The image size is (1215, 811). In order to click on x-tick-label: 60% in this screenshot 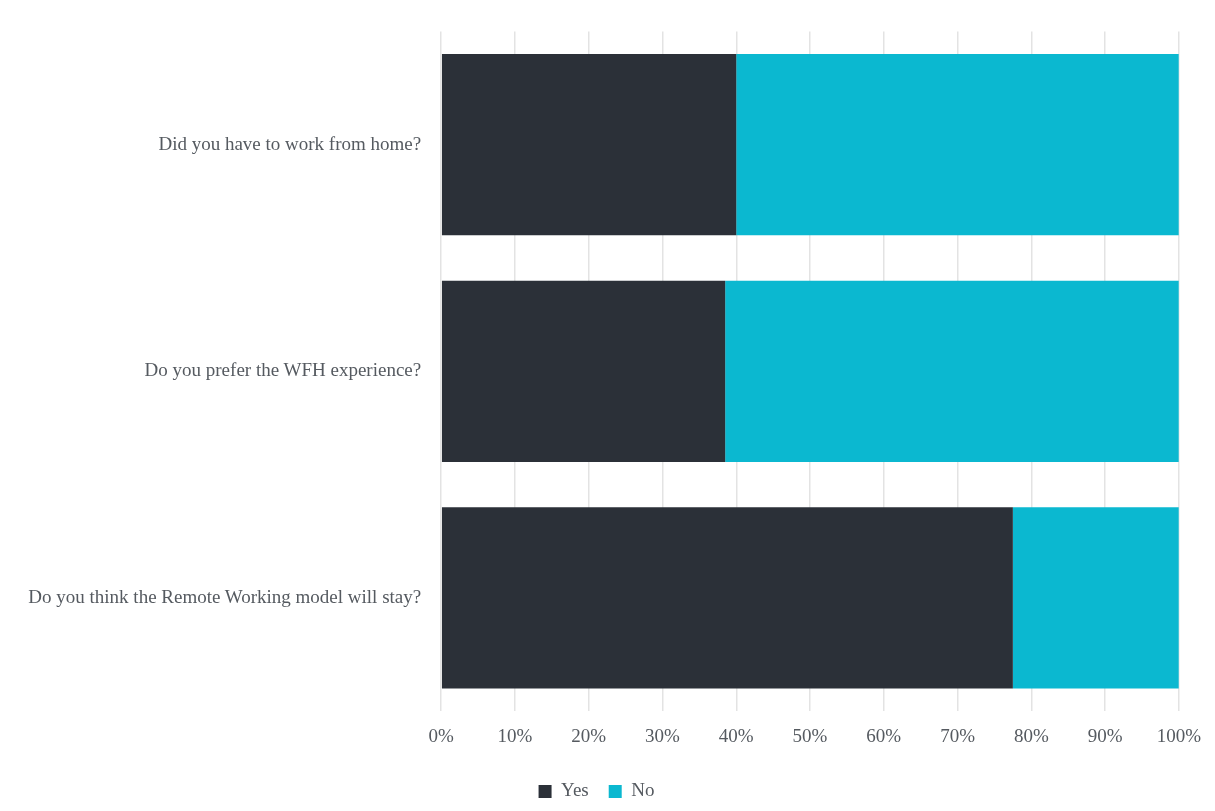, I will do `click(884, 735)`.